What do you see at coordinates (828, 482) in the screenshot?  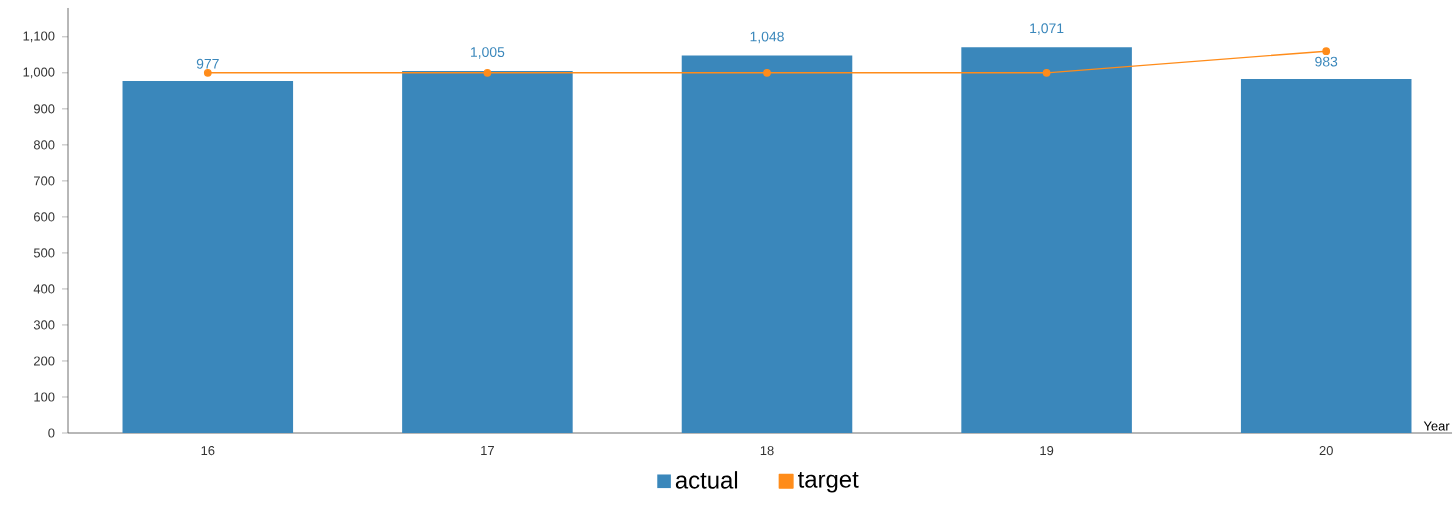 I see `legend-label: target` at bounding box center [828, 482].